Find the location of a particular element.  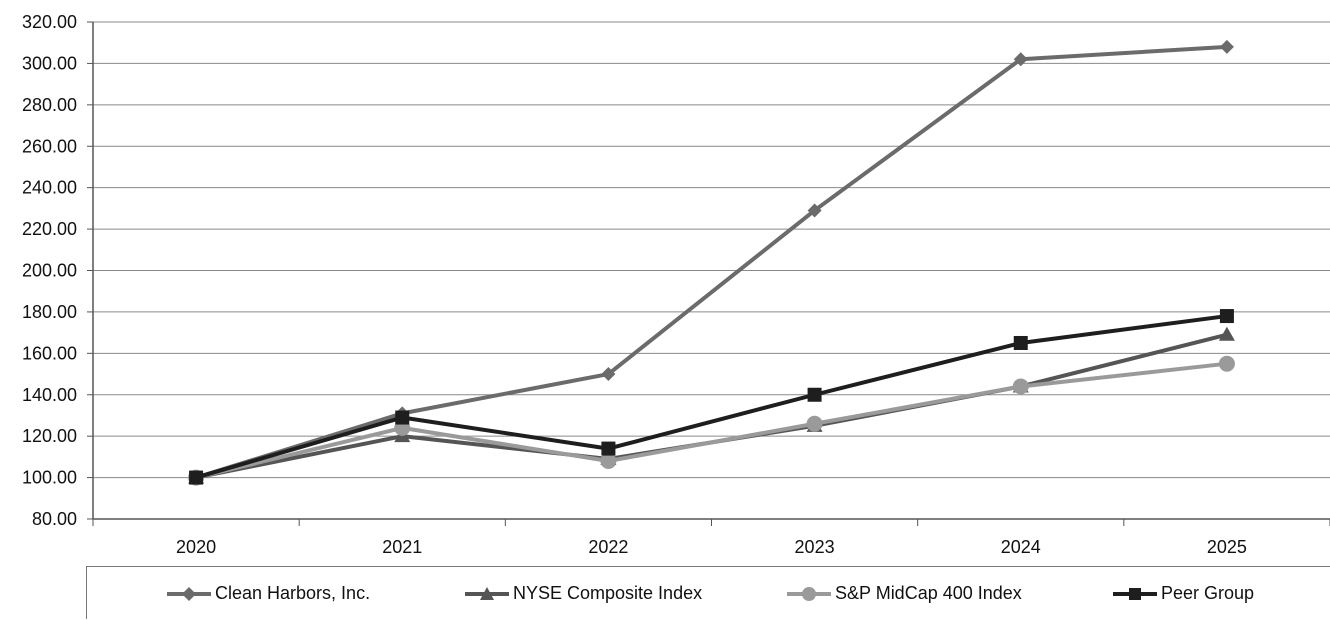

legend-swatch-diamond is located at coordinates (189, 593).